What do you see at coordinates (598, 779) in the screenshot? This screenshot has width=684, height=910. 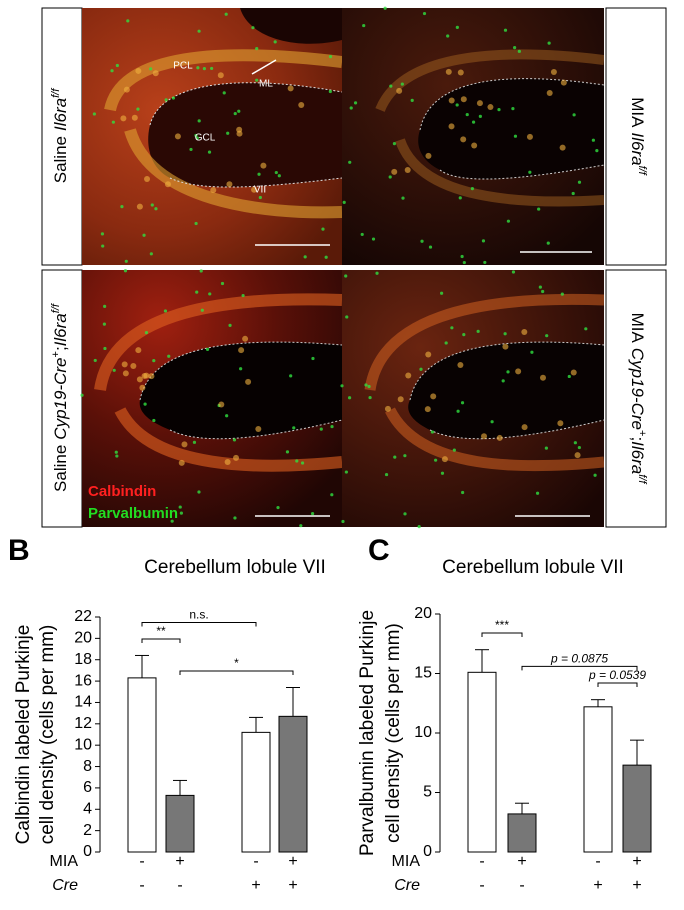 I see `bar` at bounding box center [598, 779].